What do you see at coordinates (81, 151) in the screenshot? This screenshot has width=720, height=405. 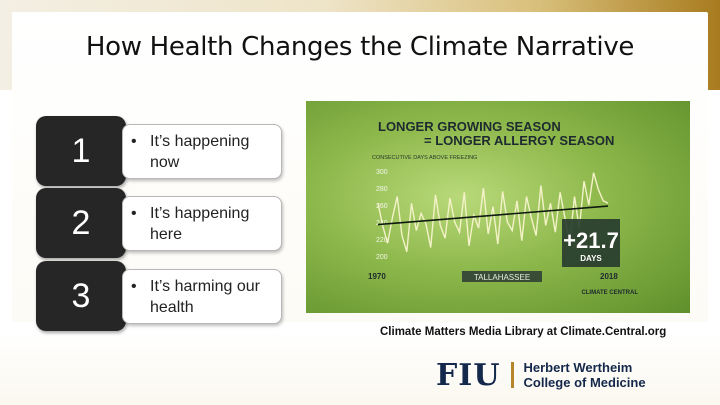 I see `number-box-1: 1` at bounding box center [81, 151].